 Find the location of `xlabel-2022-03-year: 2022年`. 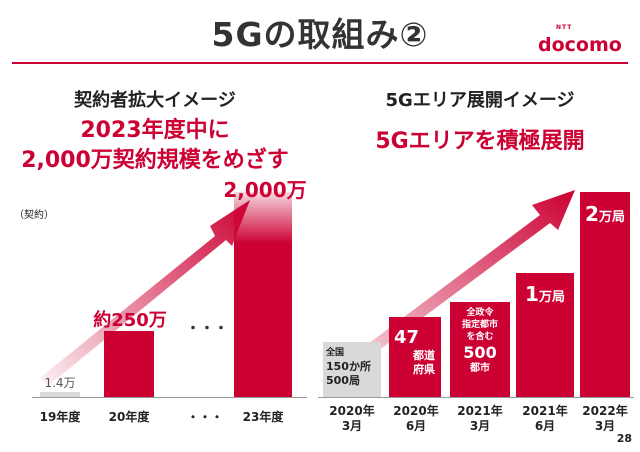

xlabel-2022-03-year: 2022年 is located at coordinates (605, 411).